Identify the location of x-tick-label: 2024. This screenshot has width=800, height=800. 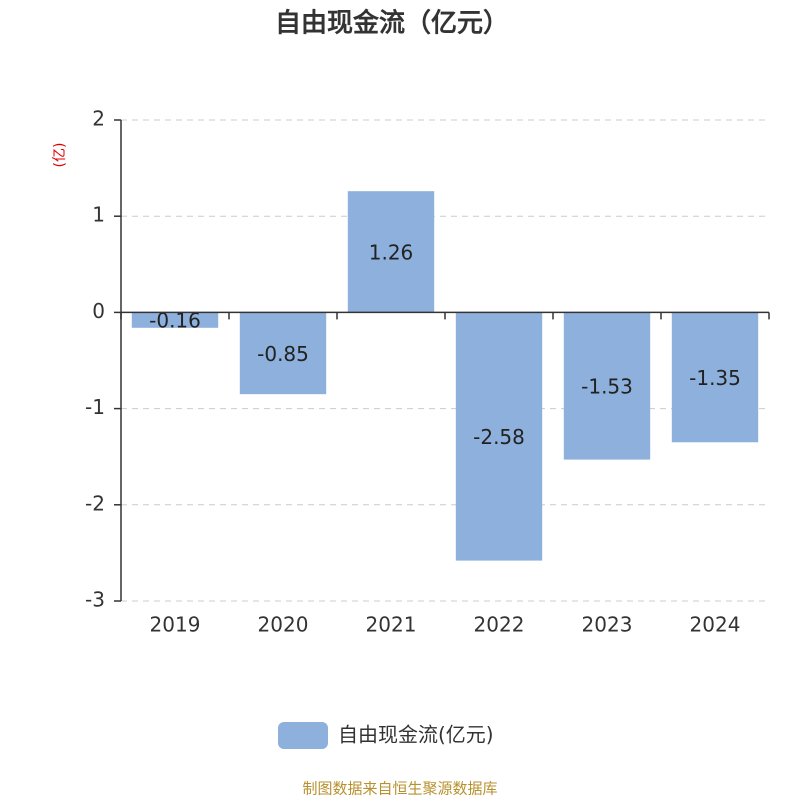
(715, 625).